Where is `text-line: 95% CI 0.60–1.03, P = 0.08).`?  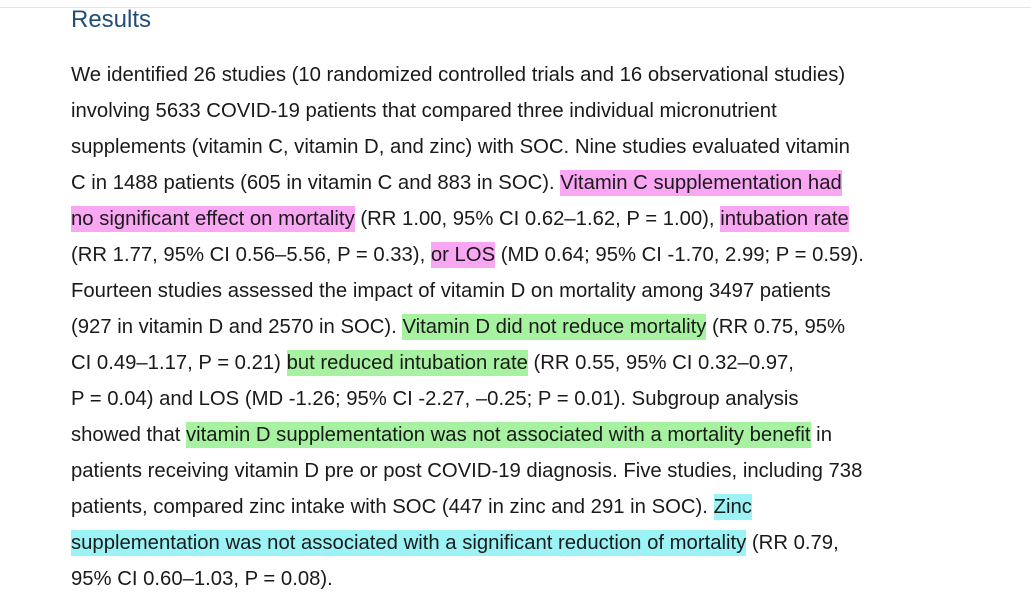 text-line: 95% CI 0.60–1.03, P = 0.08). is located at coordinates (551, 579).